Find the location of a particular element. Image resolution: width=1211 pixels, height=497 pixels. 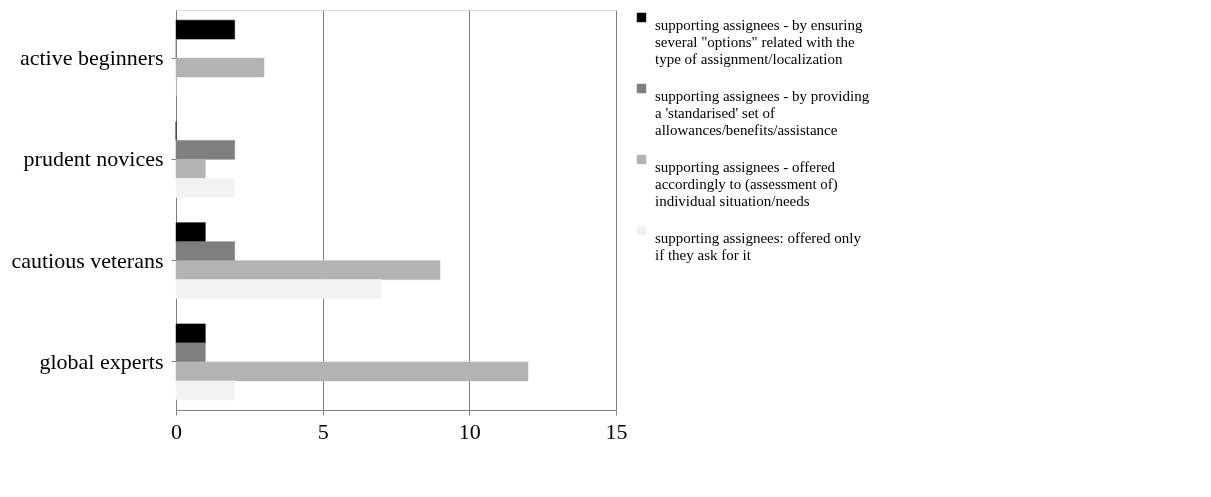

y-tick-label: active beginners is located at coordinates (91, 58).